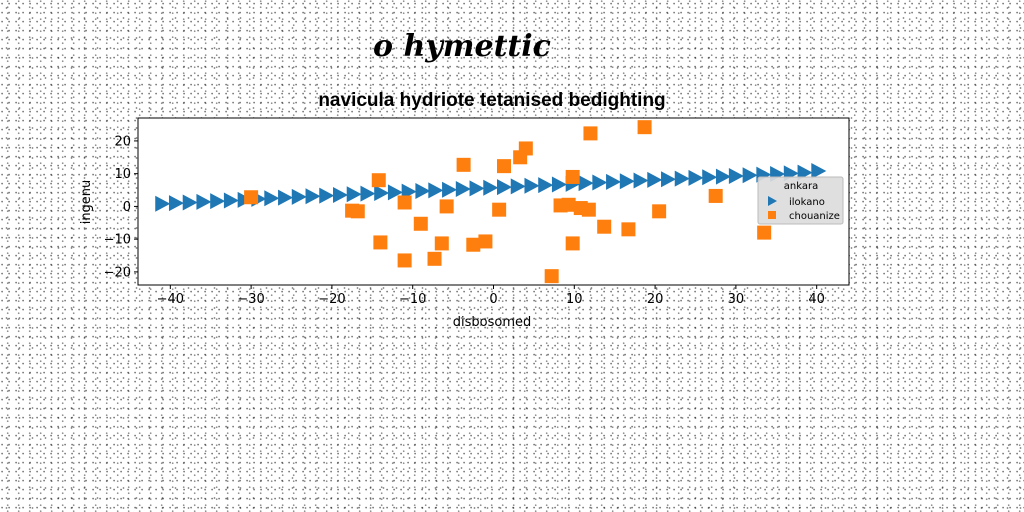  Describe the element at coordinates (816, 299) in the screenshot. I see `x-tick-label: 40` at that location.